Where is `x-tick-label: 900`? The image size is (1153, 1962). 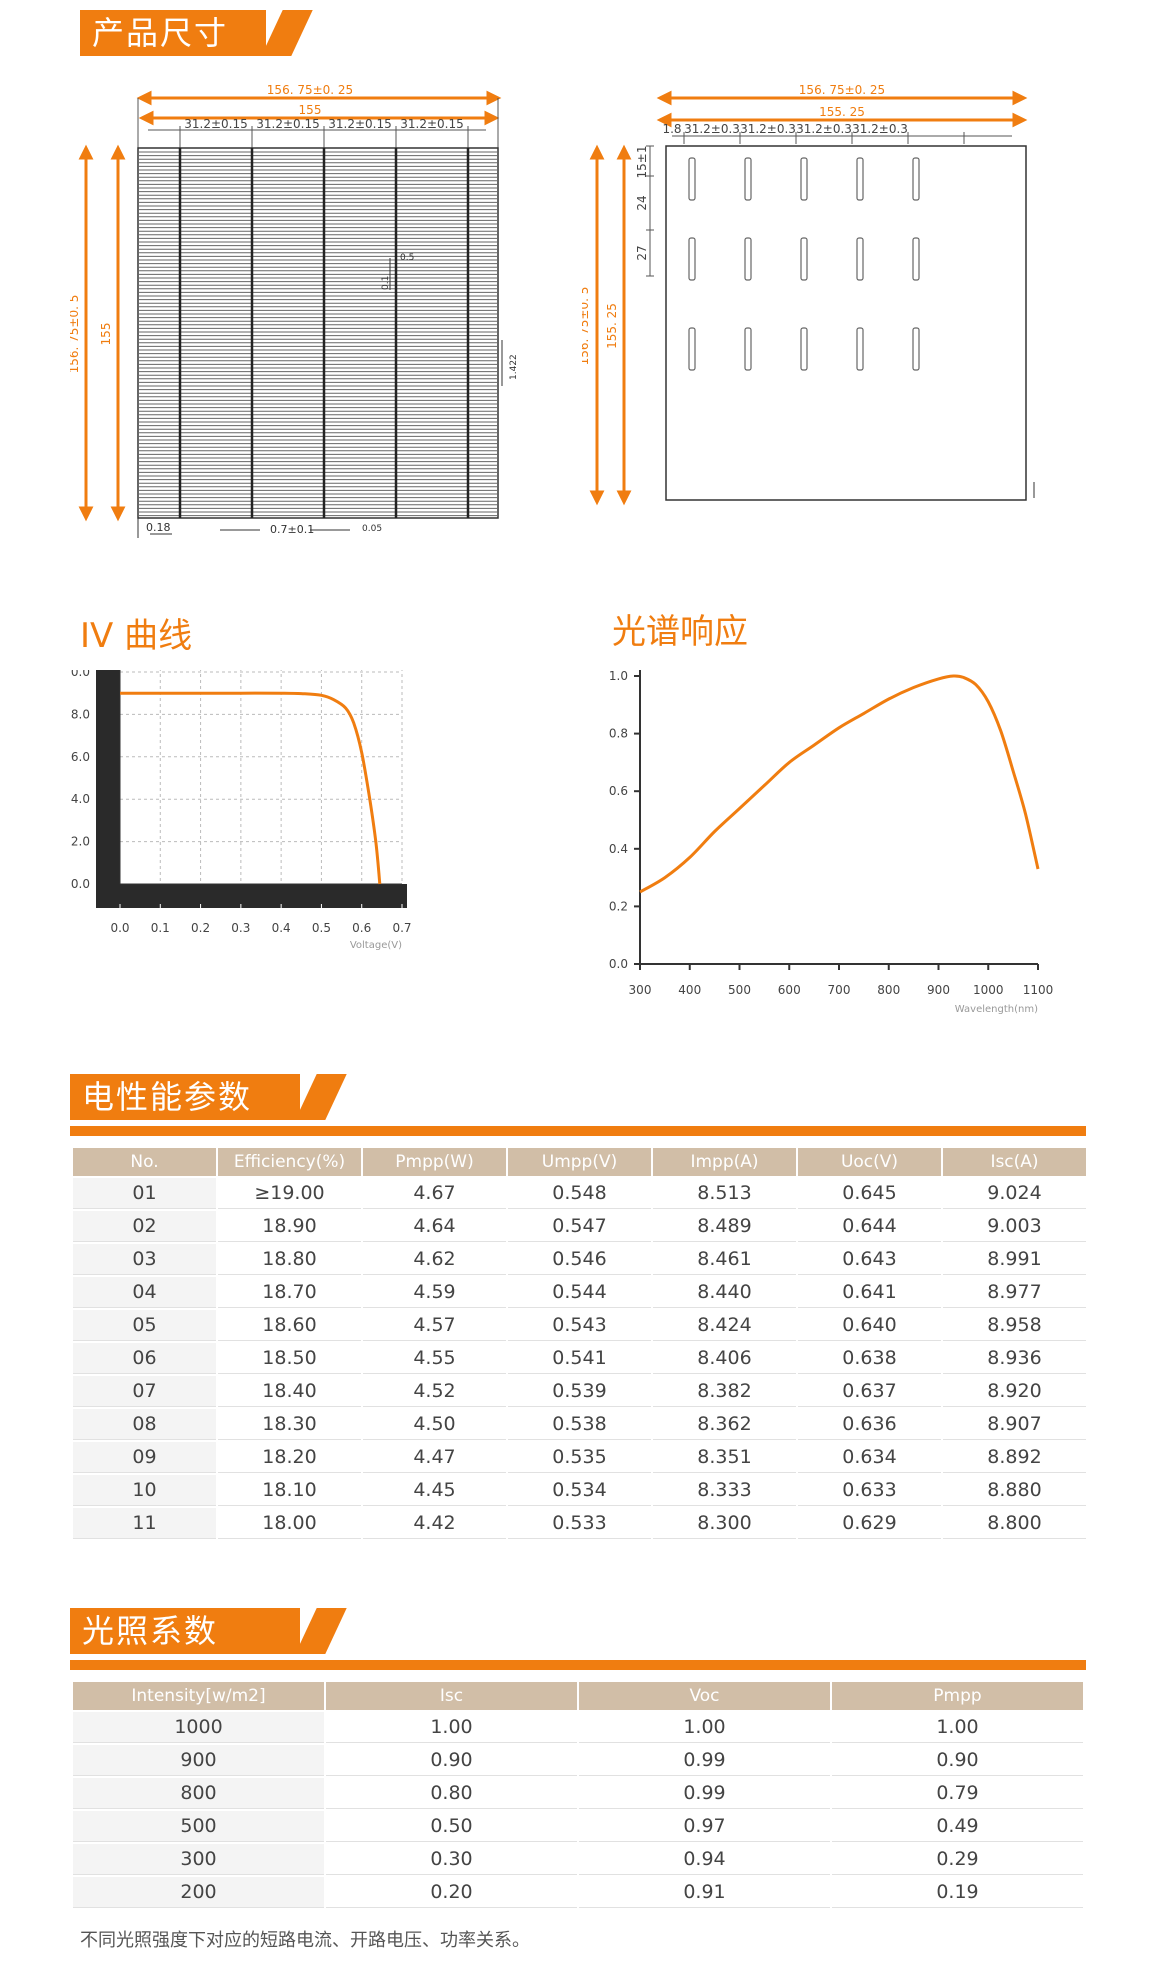 x-tick-label: 900 is located at coordinates (938, 990).